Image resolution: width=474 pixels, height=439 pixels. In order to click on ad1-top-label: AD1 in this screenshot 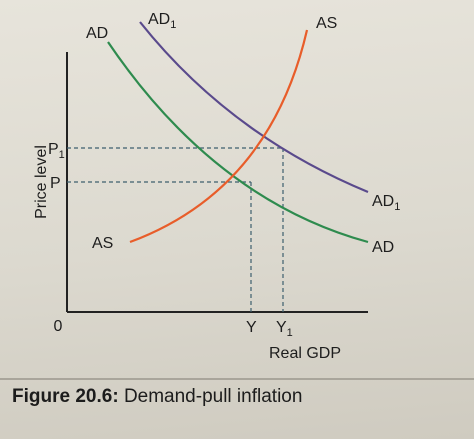, I will do `click(162, 21)`.